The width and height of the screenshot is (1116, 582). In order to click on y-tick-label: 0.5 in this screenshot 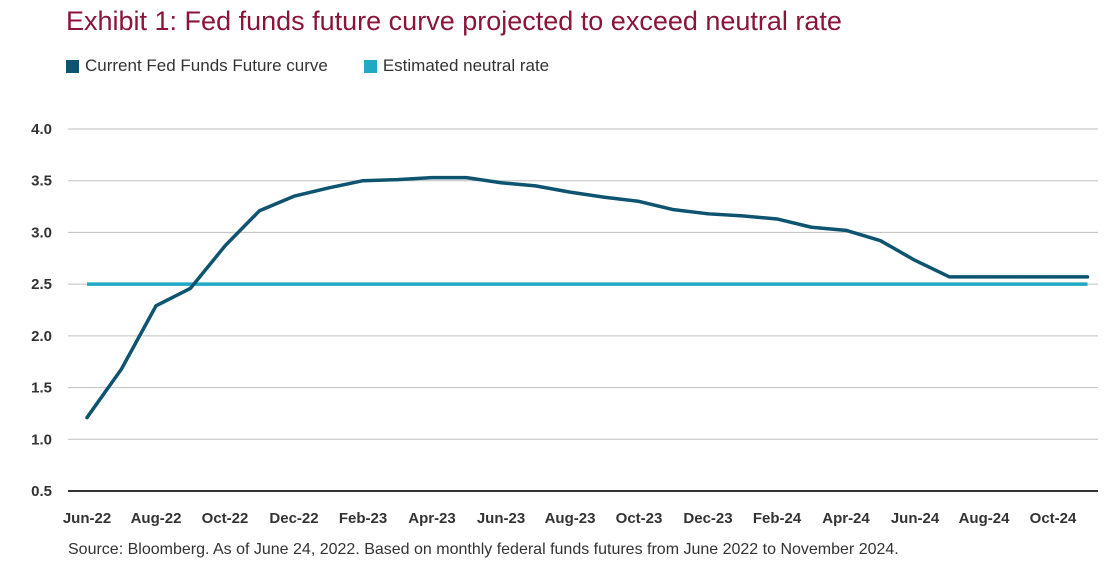, I will do `click(41, 491)`.